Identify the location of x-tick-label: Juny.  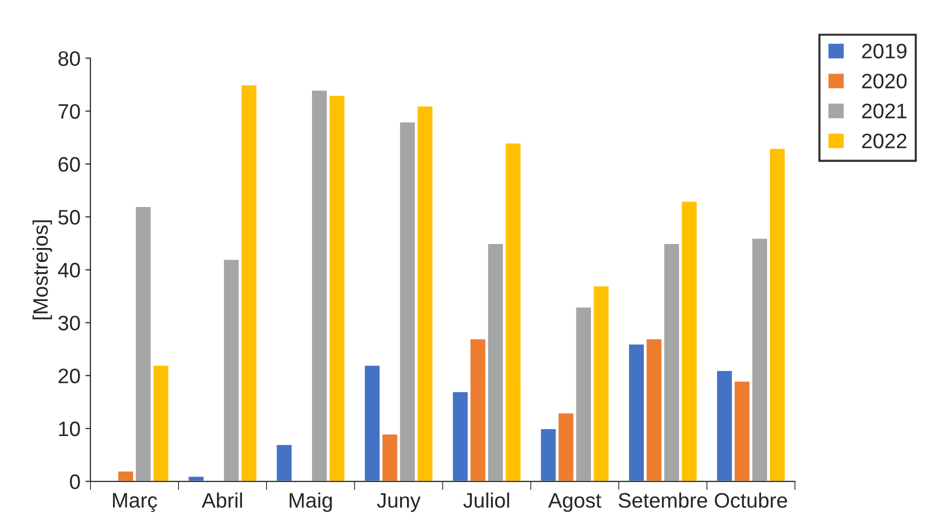
(398, 502).